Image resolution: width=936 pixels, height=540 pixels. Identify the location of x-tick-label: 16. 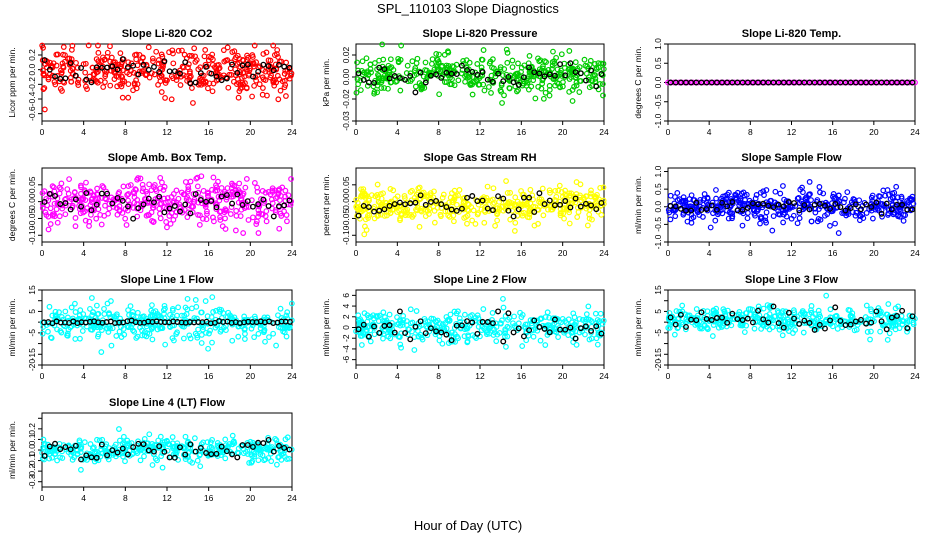
(833, 132).